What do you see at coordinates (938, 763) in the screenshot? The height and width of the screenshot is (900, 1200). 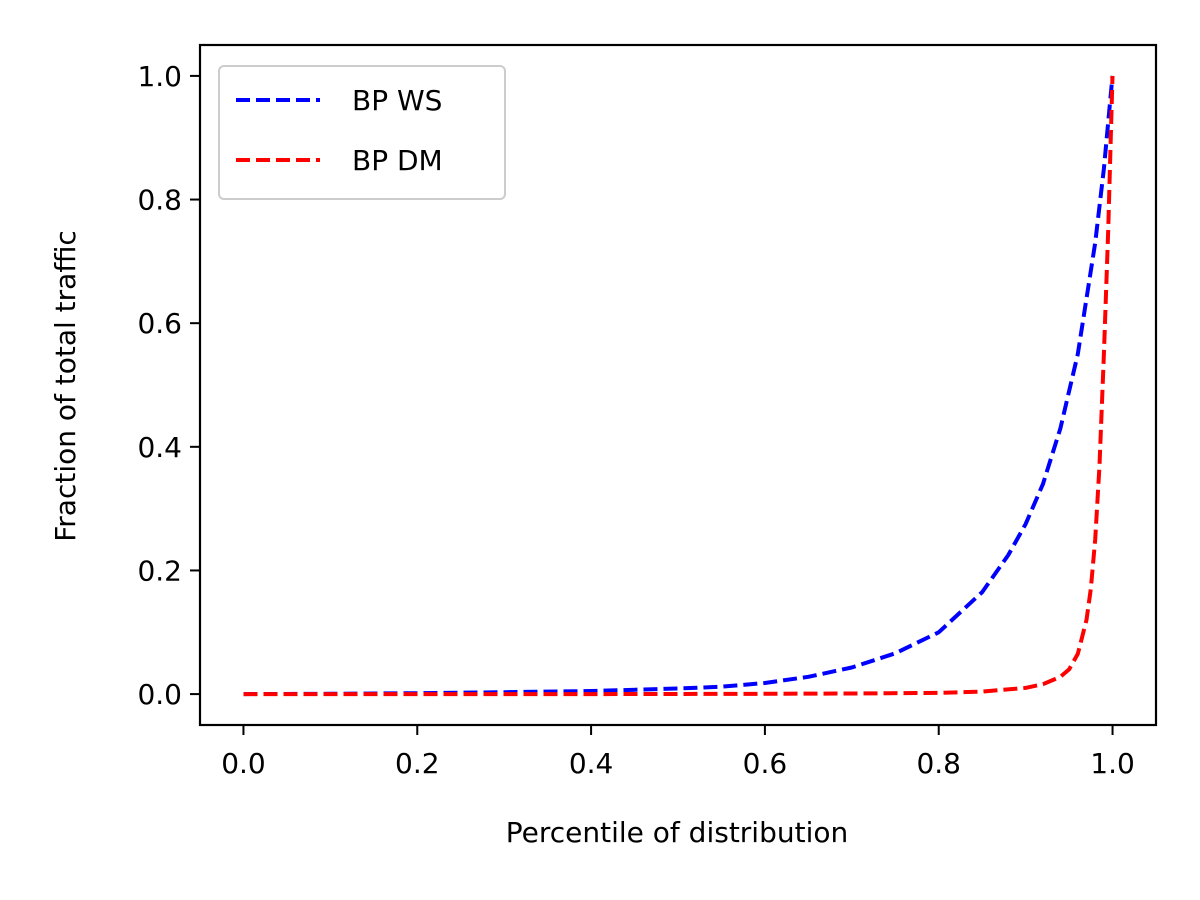 I see `x-tick-label: 0.8` at bounding box center [938, 763].